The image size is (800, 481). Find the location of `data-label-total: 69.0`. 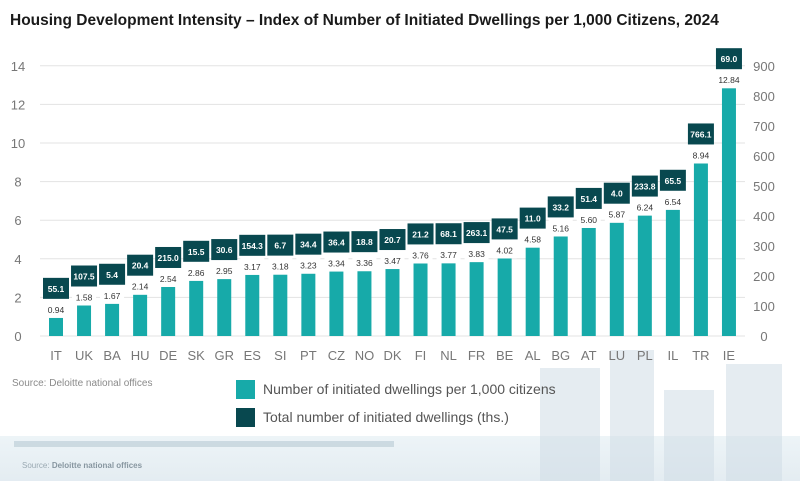

data-label-total: 69.0 is located at coordinates (729, 59).